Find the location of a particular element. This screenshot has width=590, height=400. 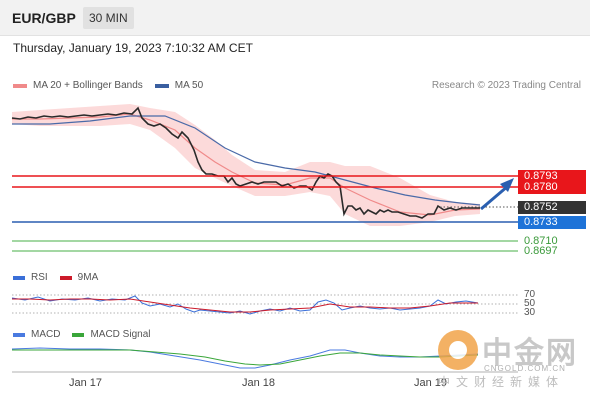

legend-macd: MACD is located at coordinates (36, 334).